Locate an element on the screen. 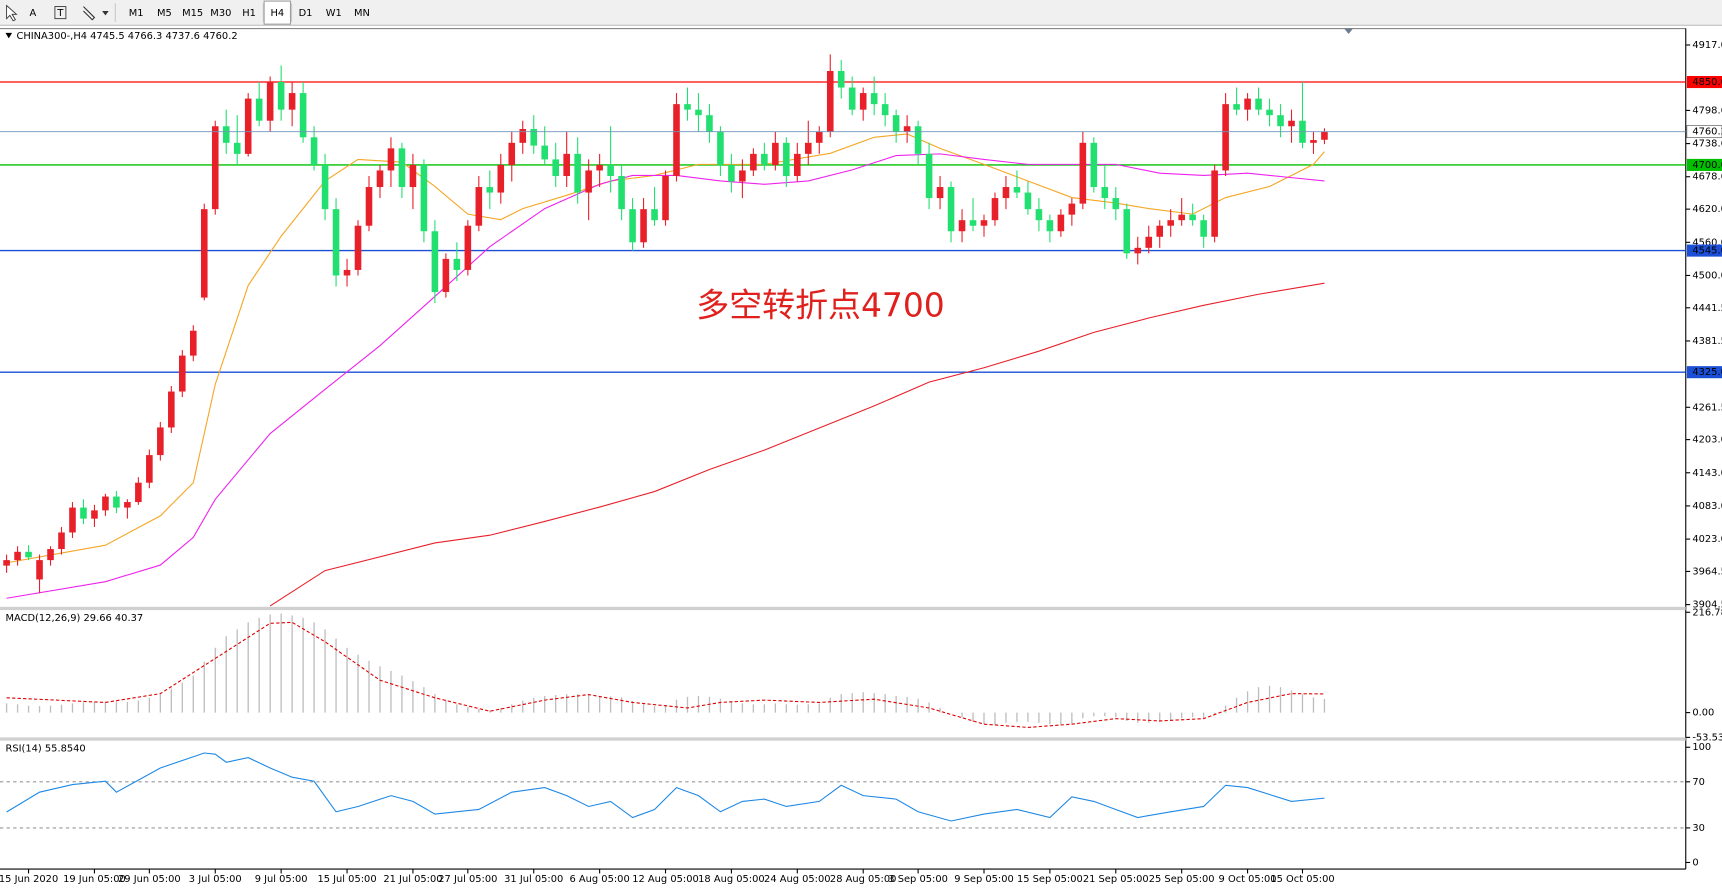 This screenshot has height=891, width=1722. y-tick-label: 216.78 is located at coordinates (1707, 612).